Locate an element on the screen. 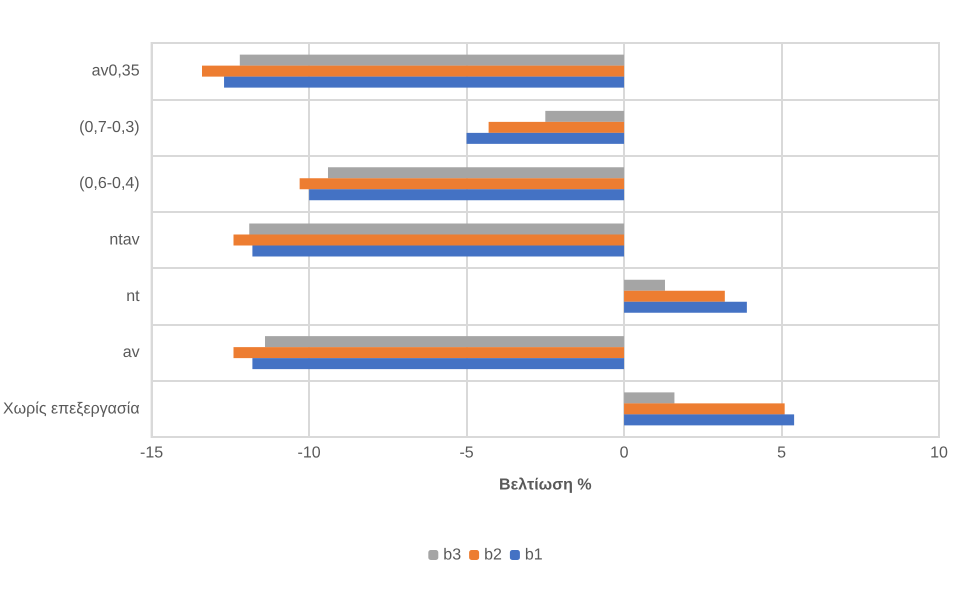 The width and height of the screenshot is (971, 608). x-axis-title: Βελτίωση % is located at coordinates (545, 485).